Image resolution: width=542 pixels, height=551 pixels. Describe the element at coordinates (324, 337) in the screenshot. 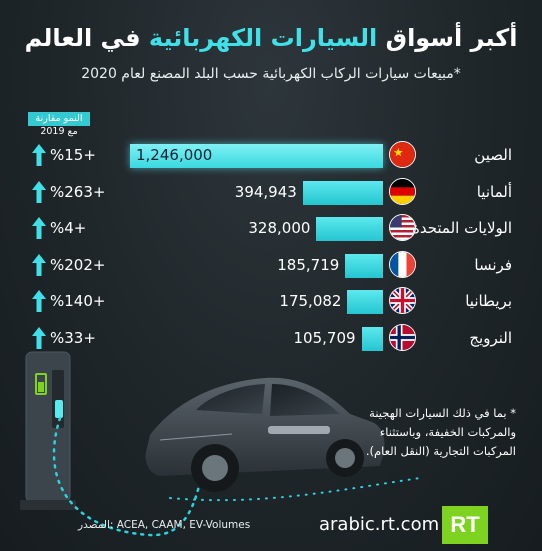

I see `value-label: 105,709` at that location.